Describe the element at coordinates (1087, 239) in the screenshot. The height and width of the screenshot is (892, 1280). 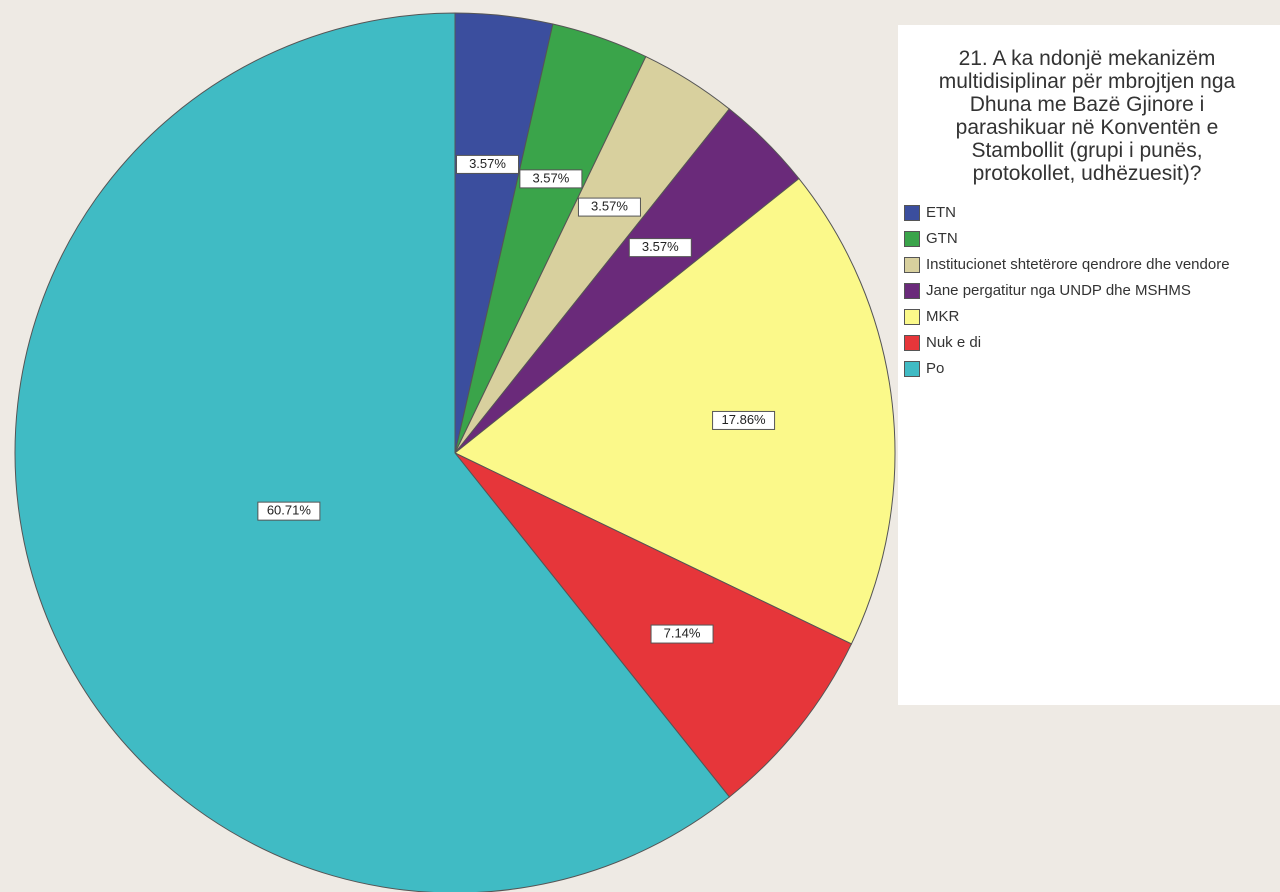
I see `legend-item: GTN` at that location.